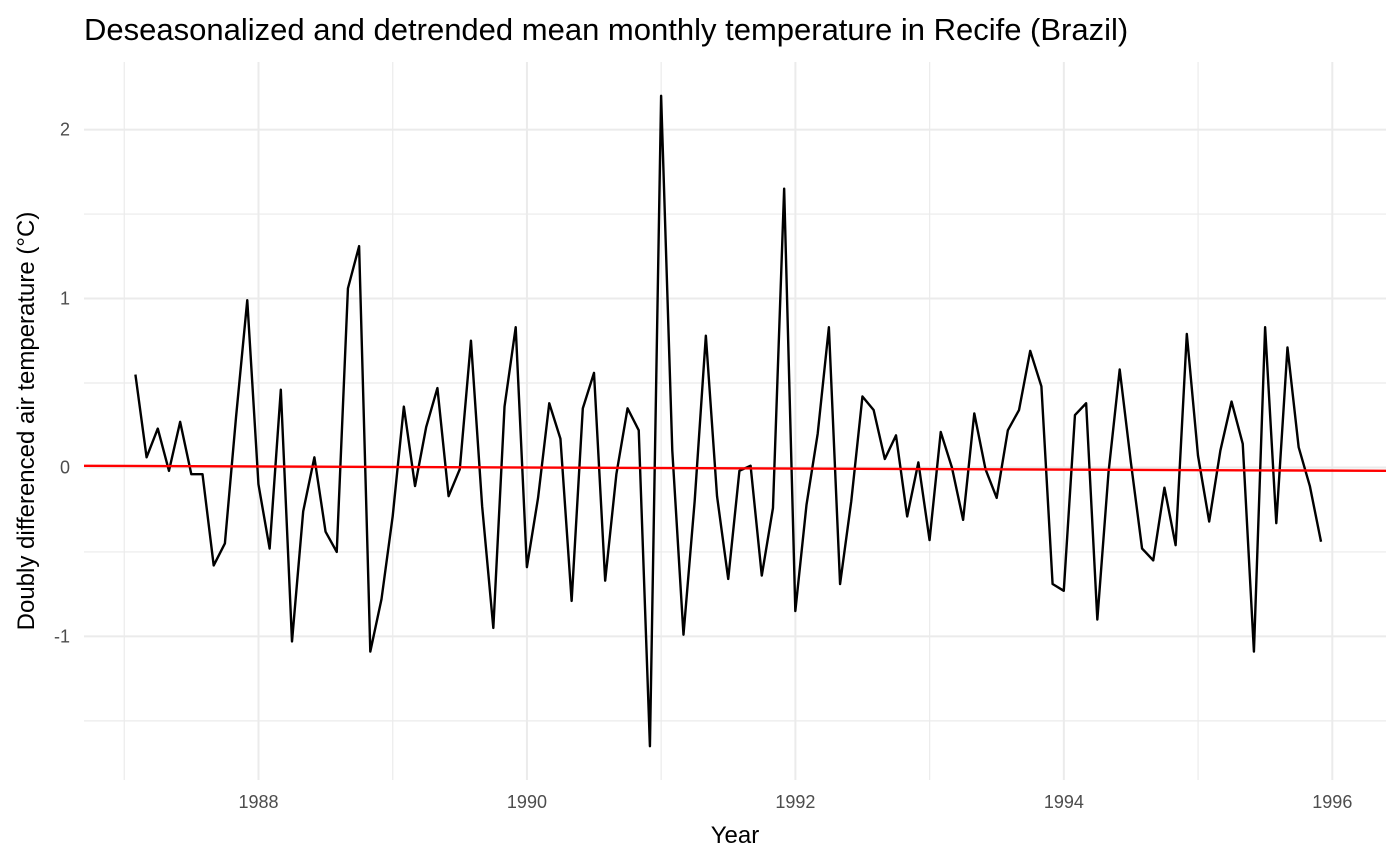 Image resolution: width=1400 pixels, height=865 pixels. Describe the element at coordinates (62, 383) in the screenshot. I see `y-tick-labels: -1 0 1 2` at that location.